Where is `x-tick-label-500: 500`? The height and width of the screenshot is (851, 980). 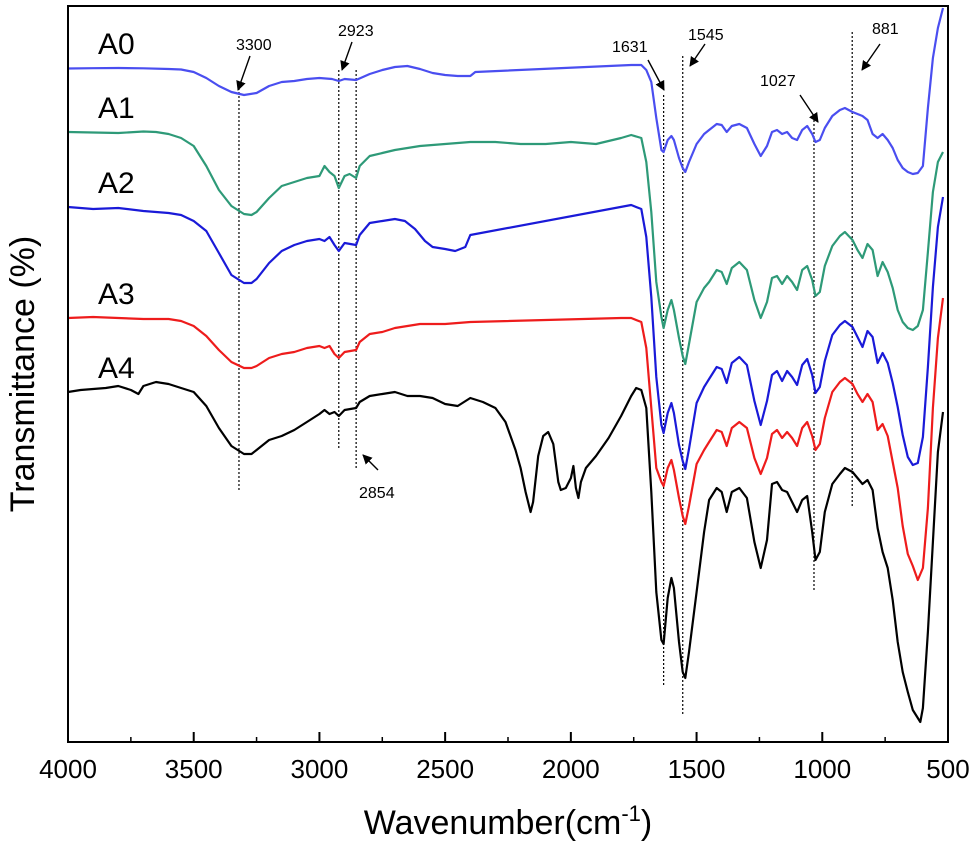
x-tick-label-500: 500 is located at coordinates (947, 769).